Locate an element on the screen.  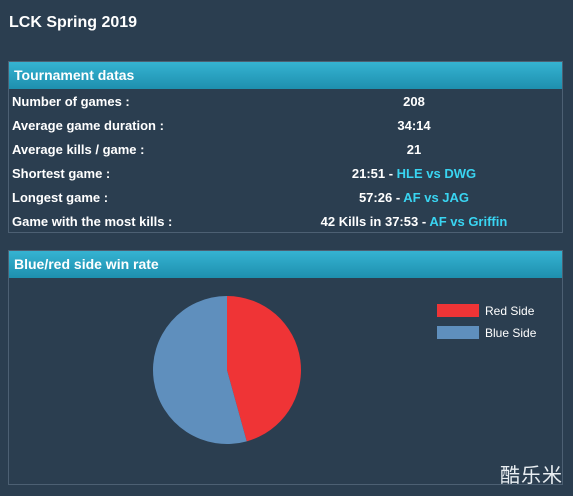
pie-slice-blue-side is located at coordinates (199, 370).